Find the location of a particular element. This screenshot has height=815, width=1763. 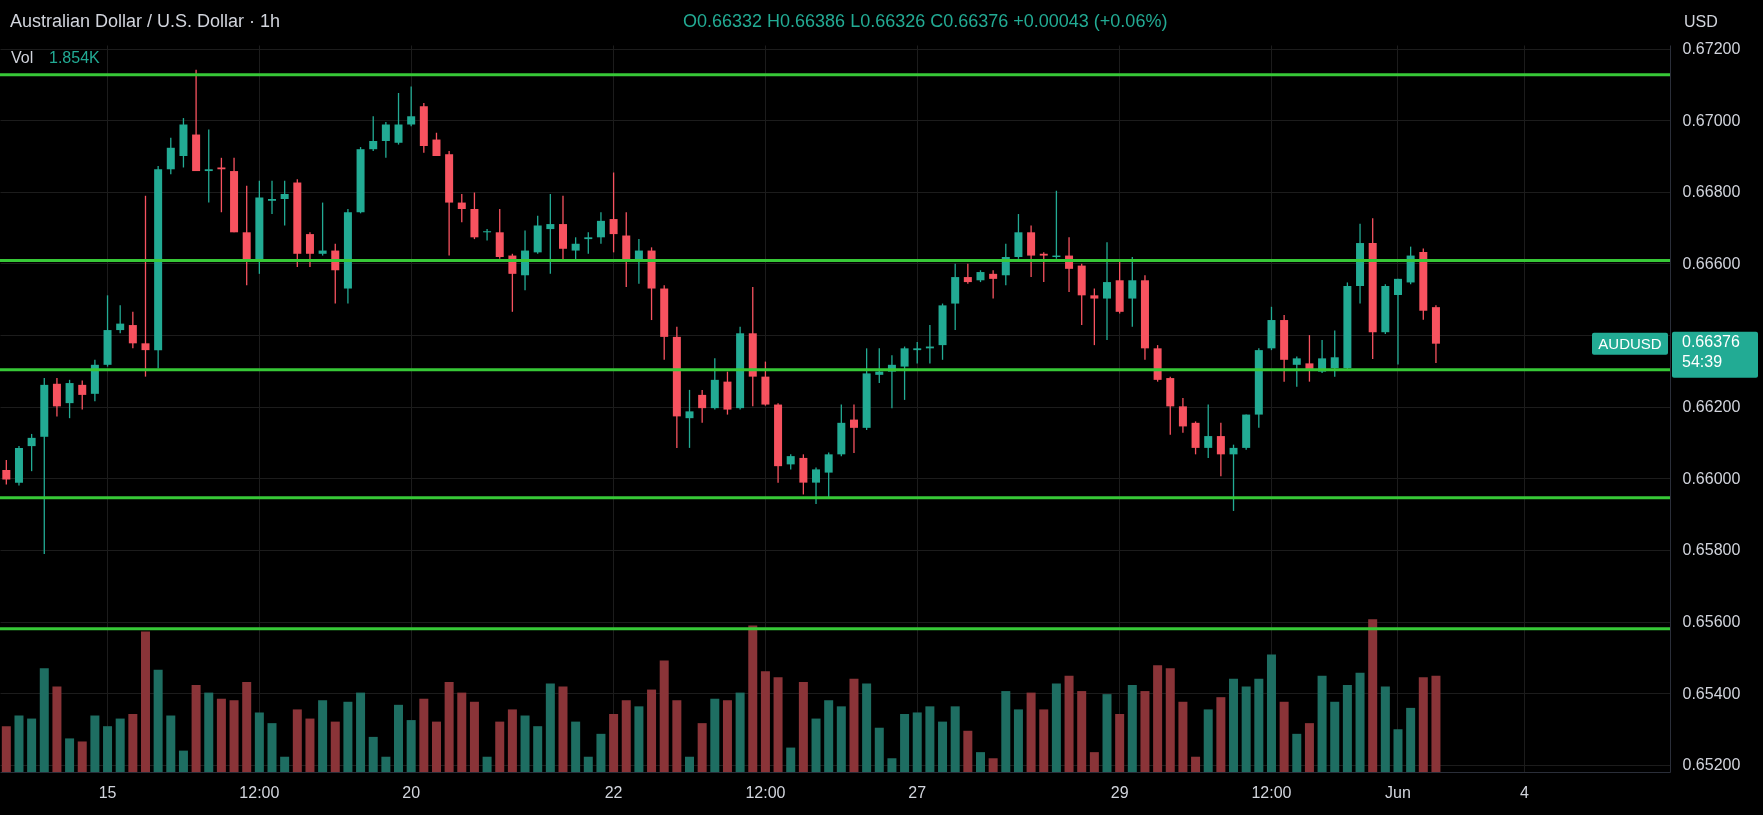

x-tick-label: 22 is located at coordinates (613, 792).